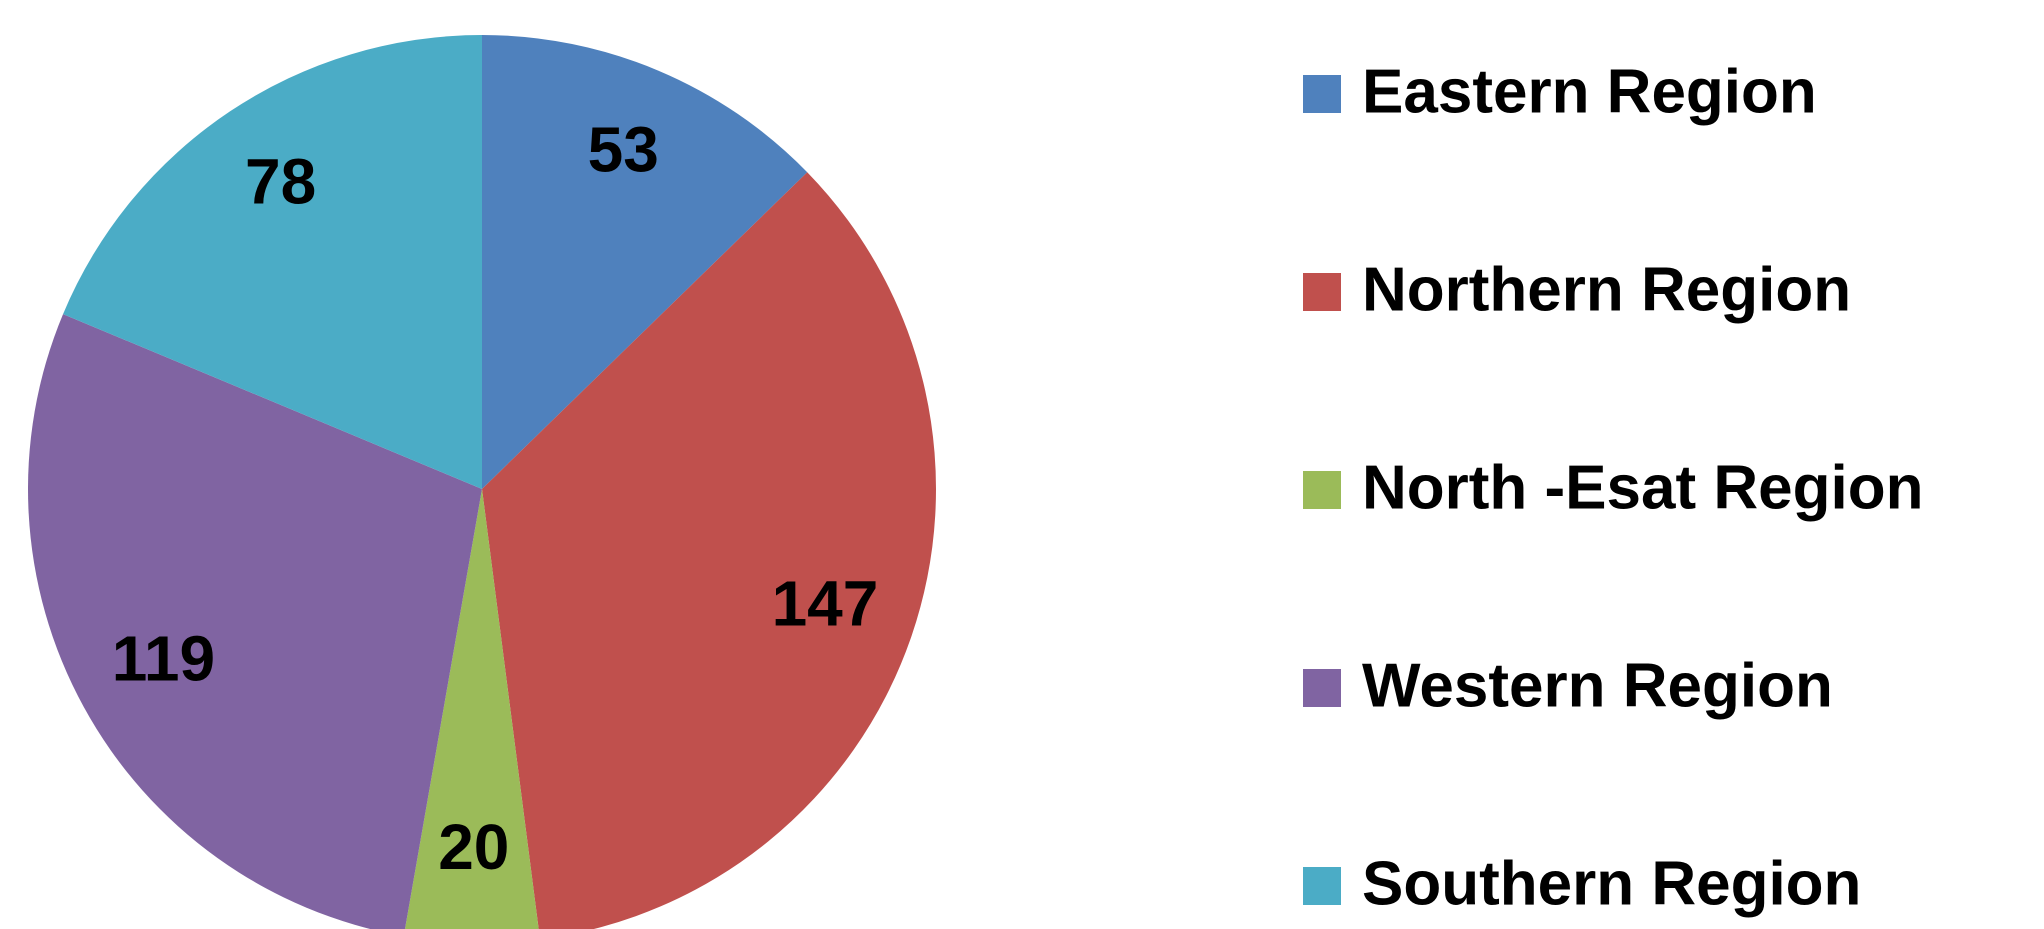 The width and height of the screenshot is (2044, 929). Describe the element at coordinates (1606, 289) in the screenshot. I see `legend-label: Northern Region` at that location.